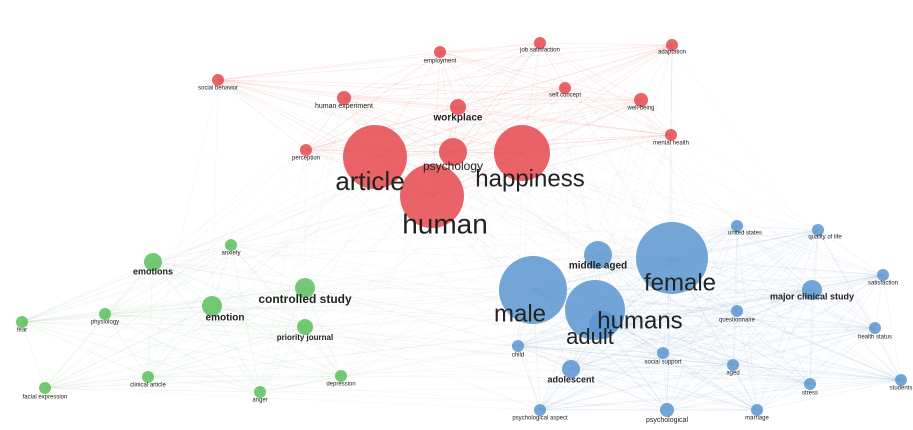  What do you see at coordinates (440, 62) in the screenshot?
I see `node-label: employment` at bounding box center [440, 62].